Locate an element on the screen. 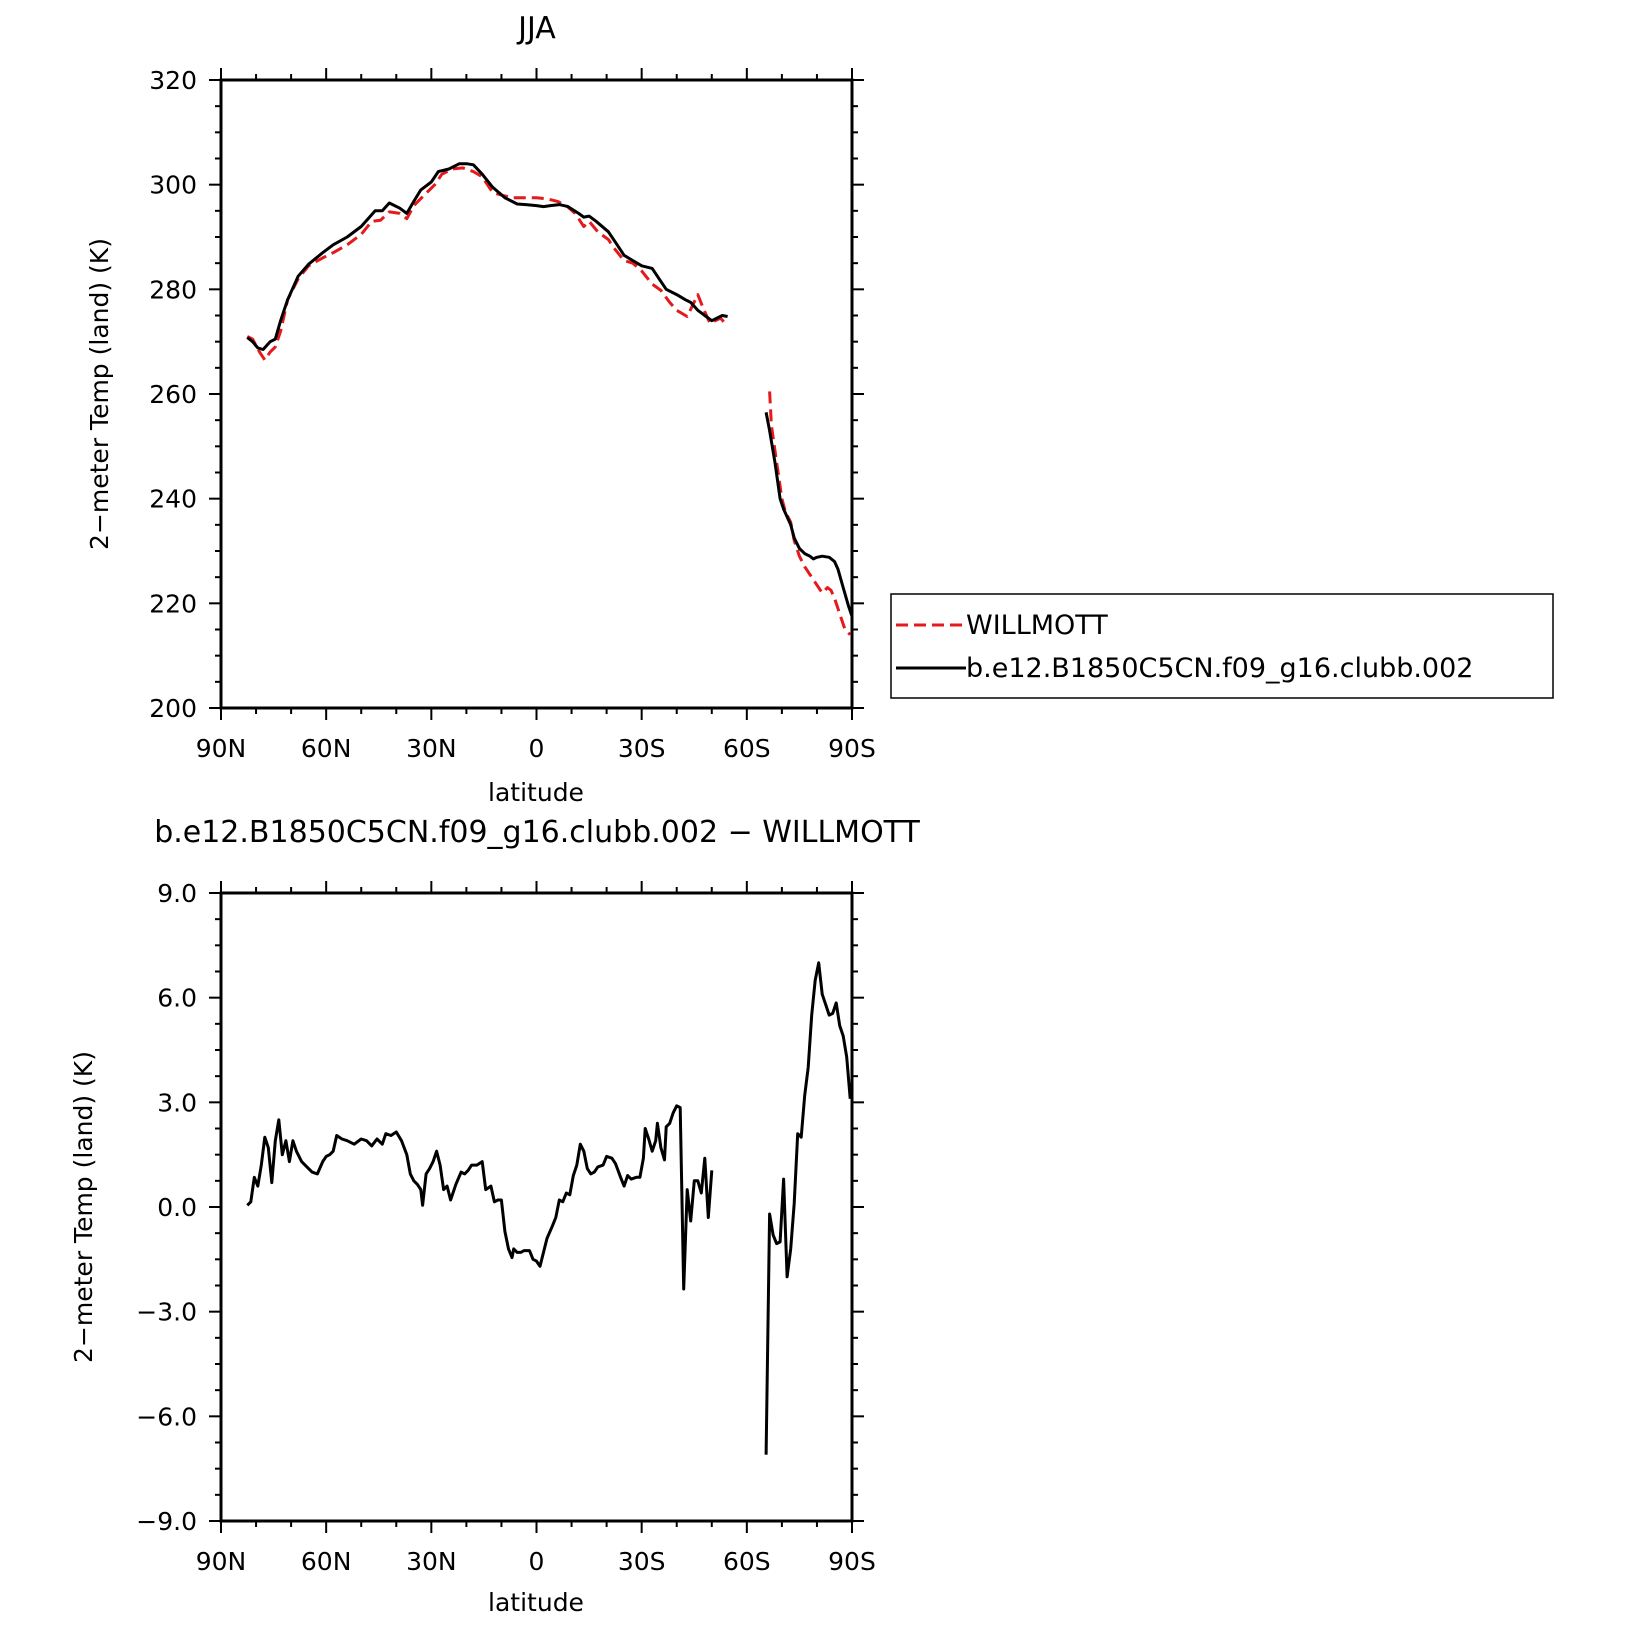 Image resolution: width=1633 pixels, height=1630 pixels. bottom-series-lines is located at coordinates (549, 1208).